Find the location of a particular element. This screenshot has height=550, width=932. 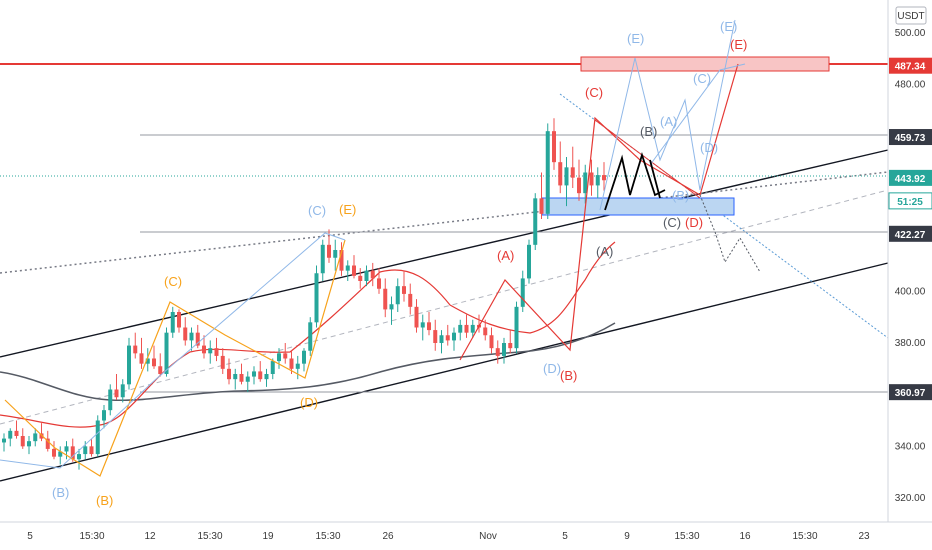

gray-projection-path is located at coordinates (730, 233).